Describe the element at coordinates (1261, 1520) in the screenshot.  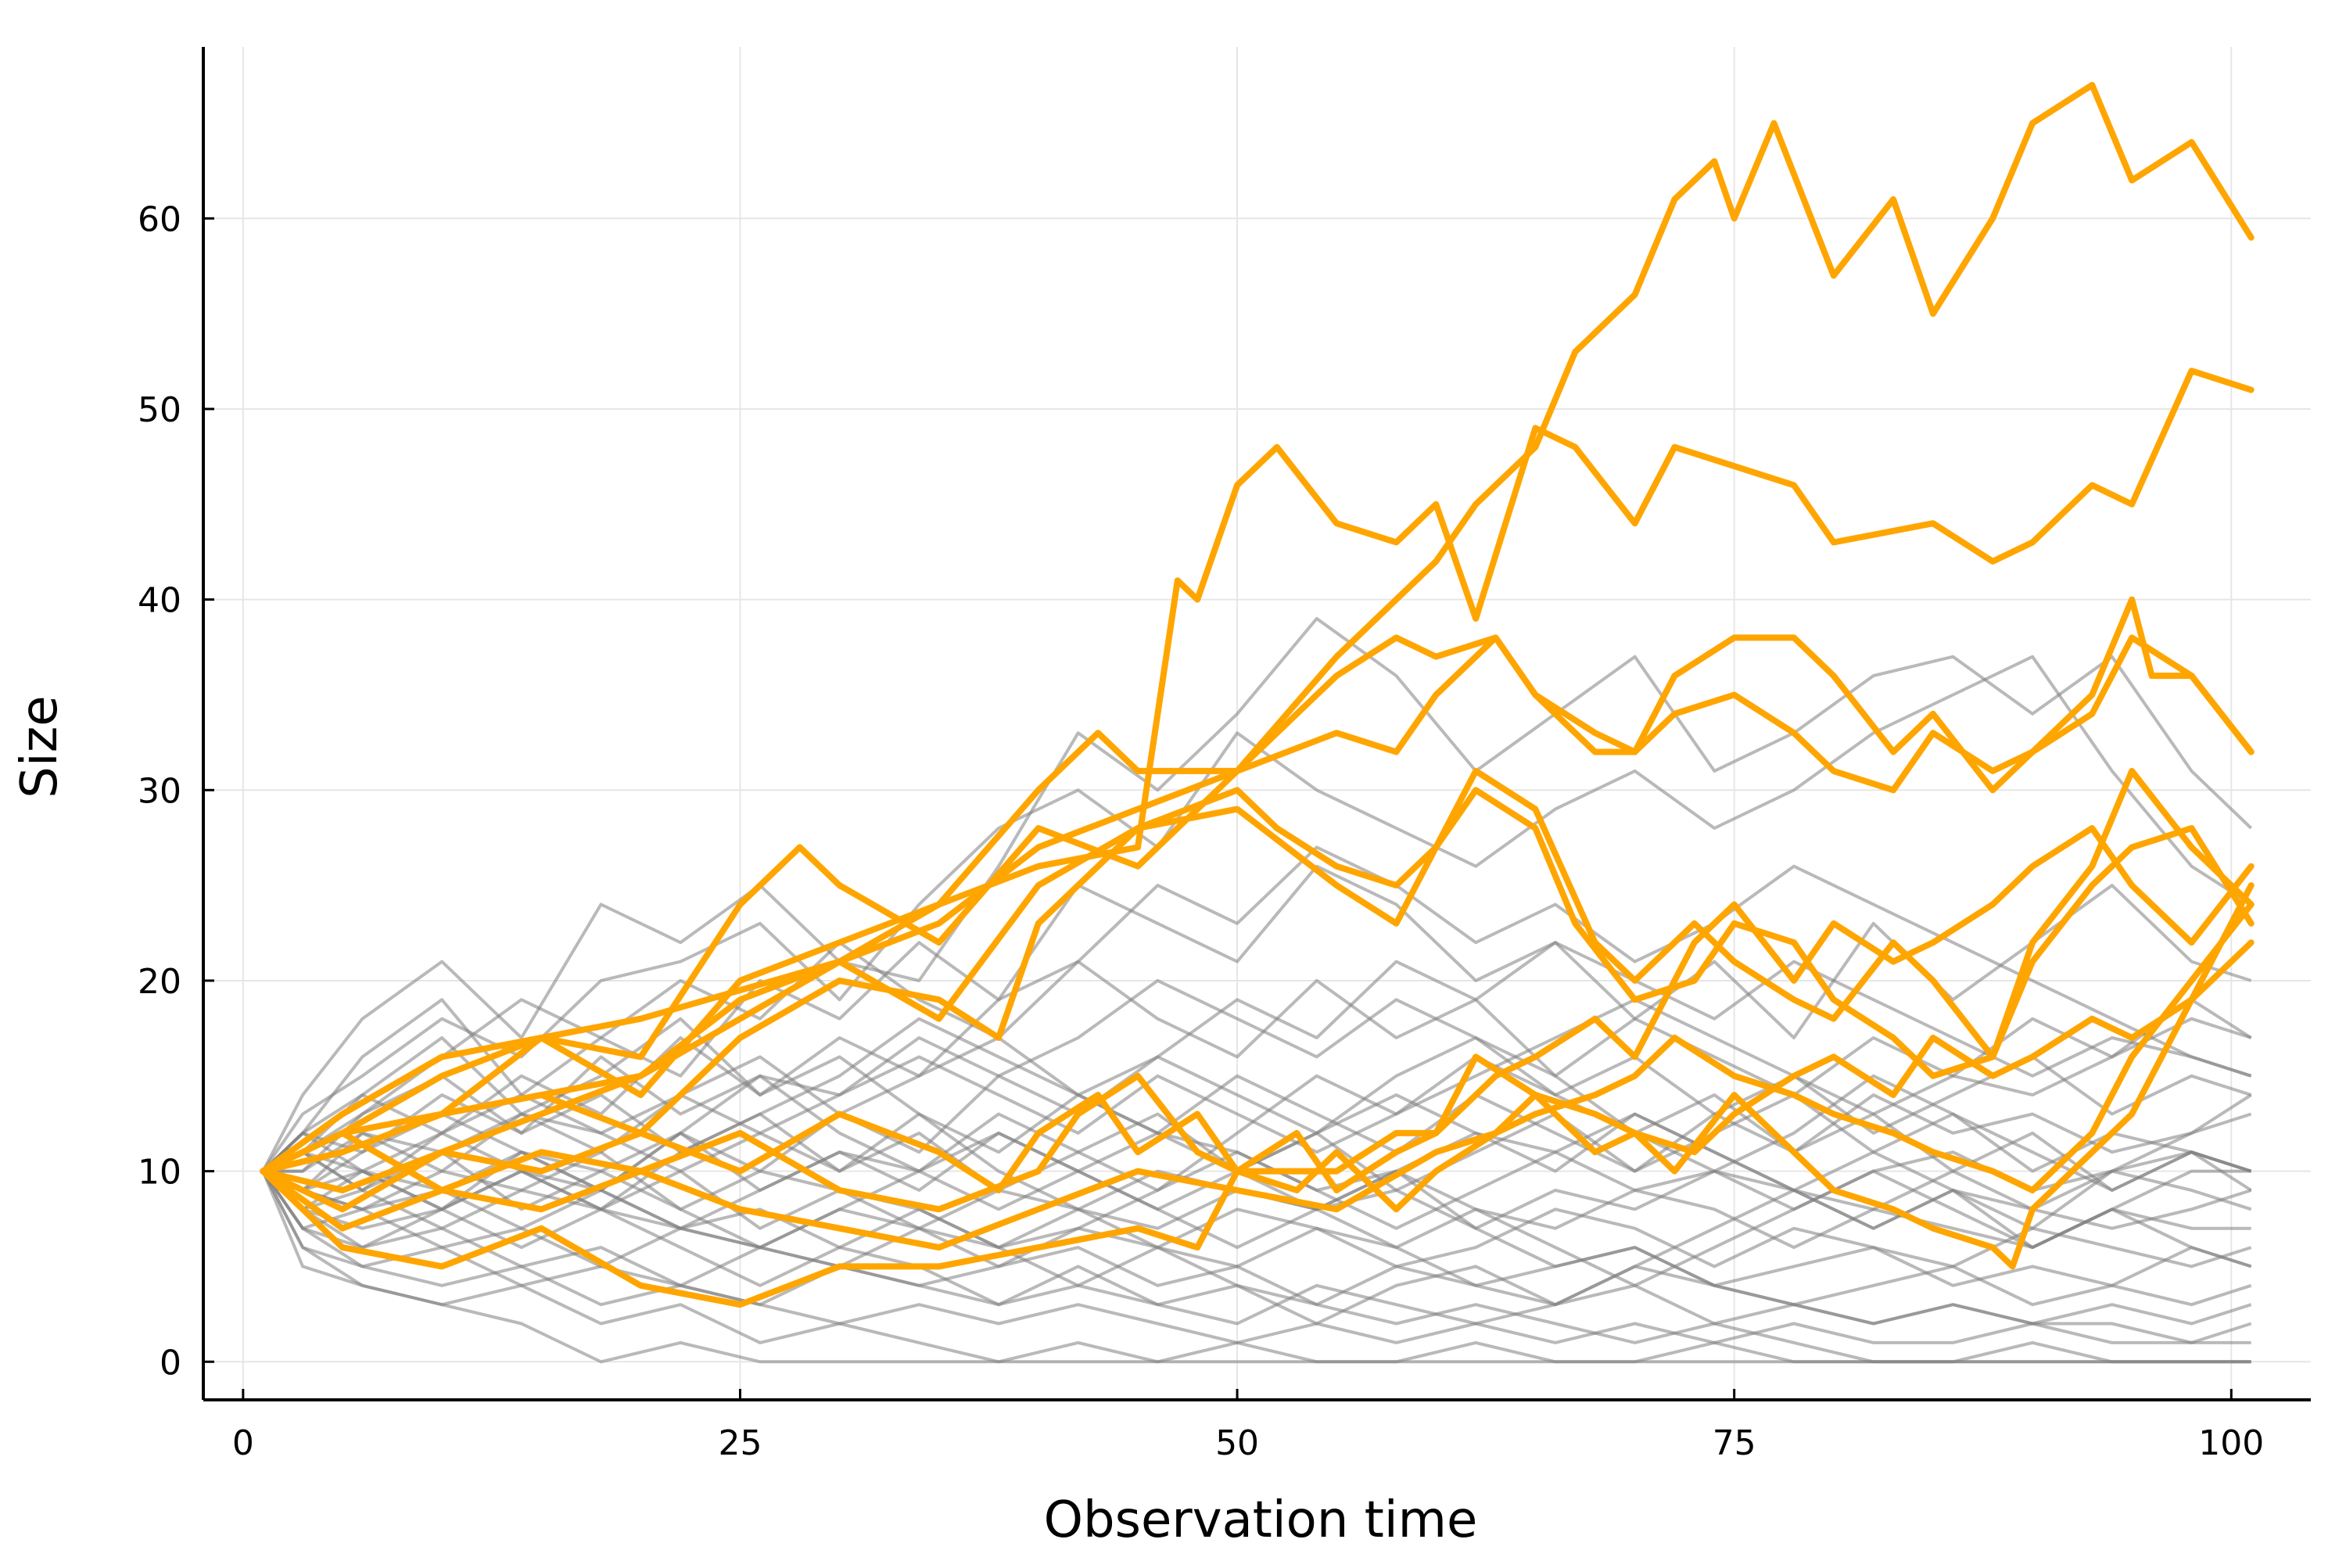
I see `x-axis-label: Observation time` at that location.